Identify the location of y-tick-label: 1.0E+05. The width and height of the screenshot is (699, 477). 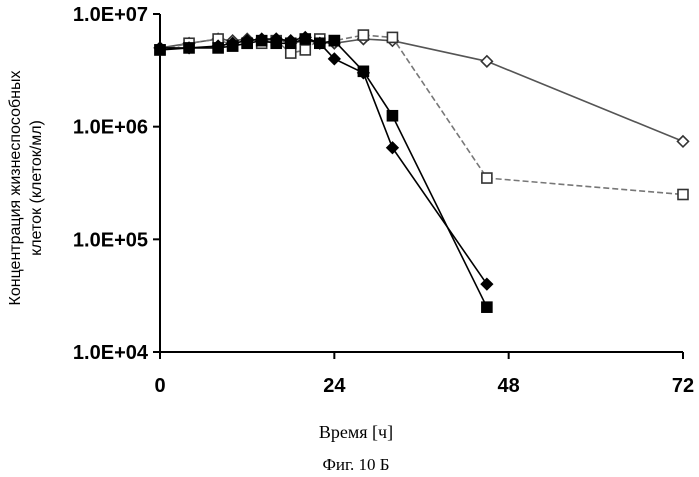
(110, 240).